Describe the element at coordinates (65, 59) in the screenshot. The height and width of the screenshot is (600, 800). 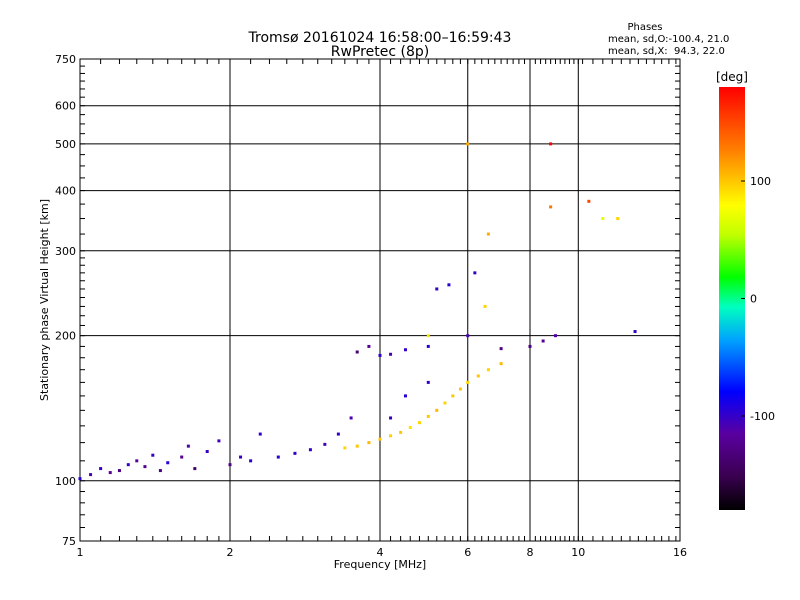
I see `y-tick-label: 750` at that location.